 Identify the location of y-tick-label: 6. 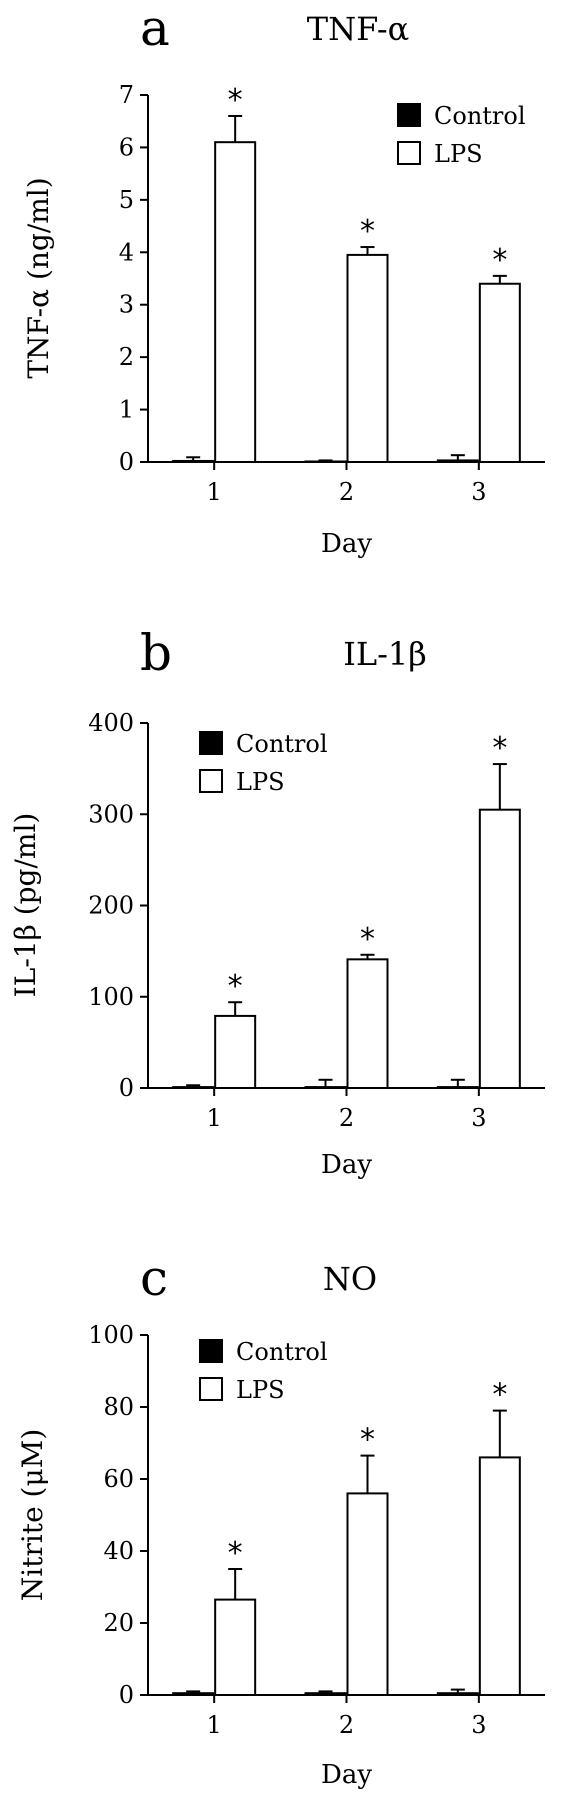
(126, 147).